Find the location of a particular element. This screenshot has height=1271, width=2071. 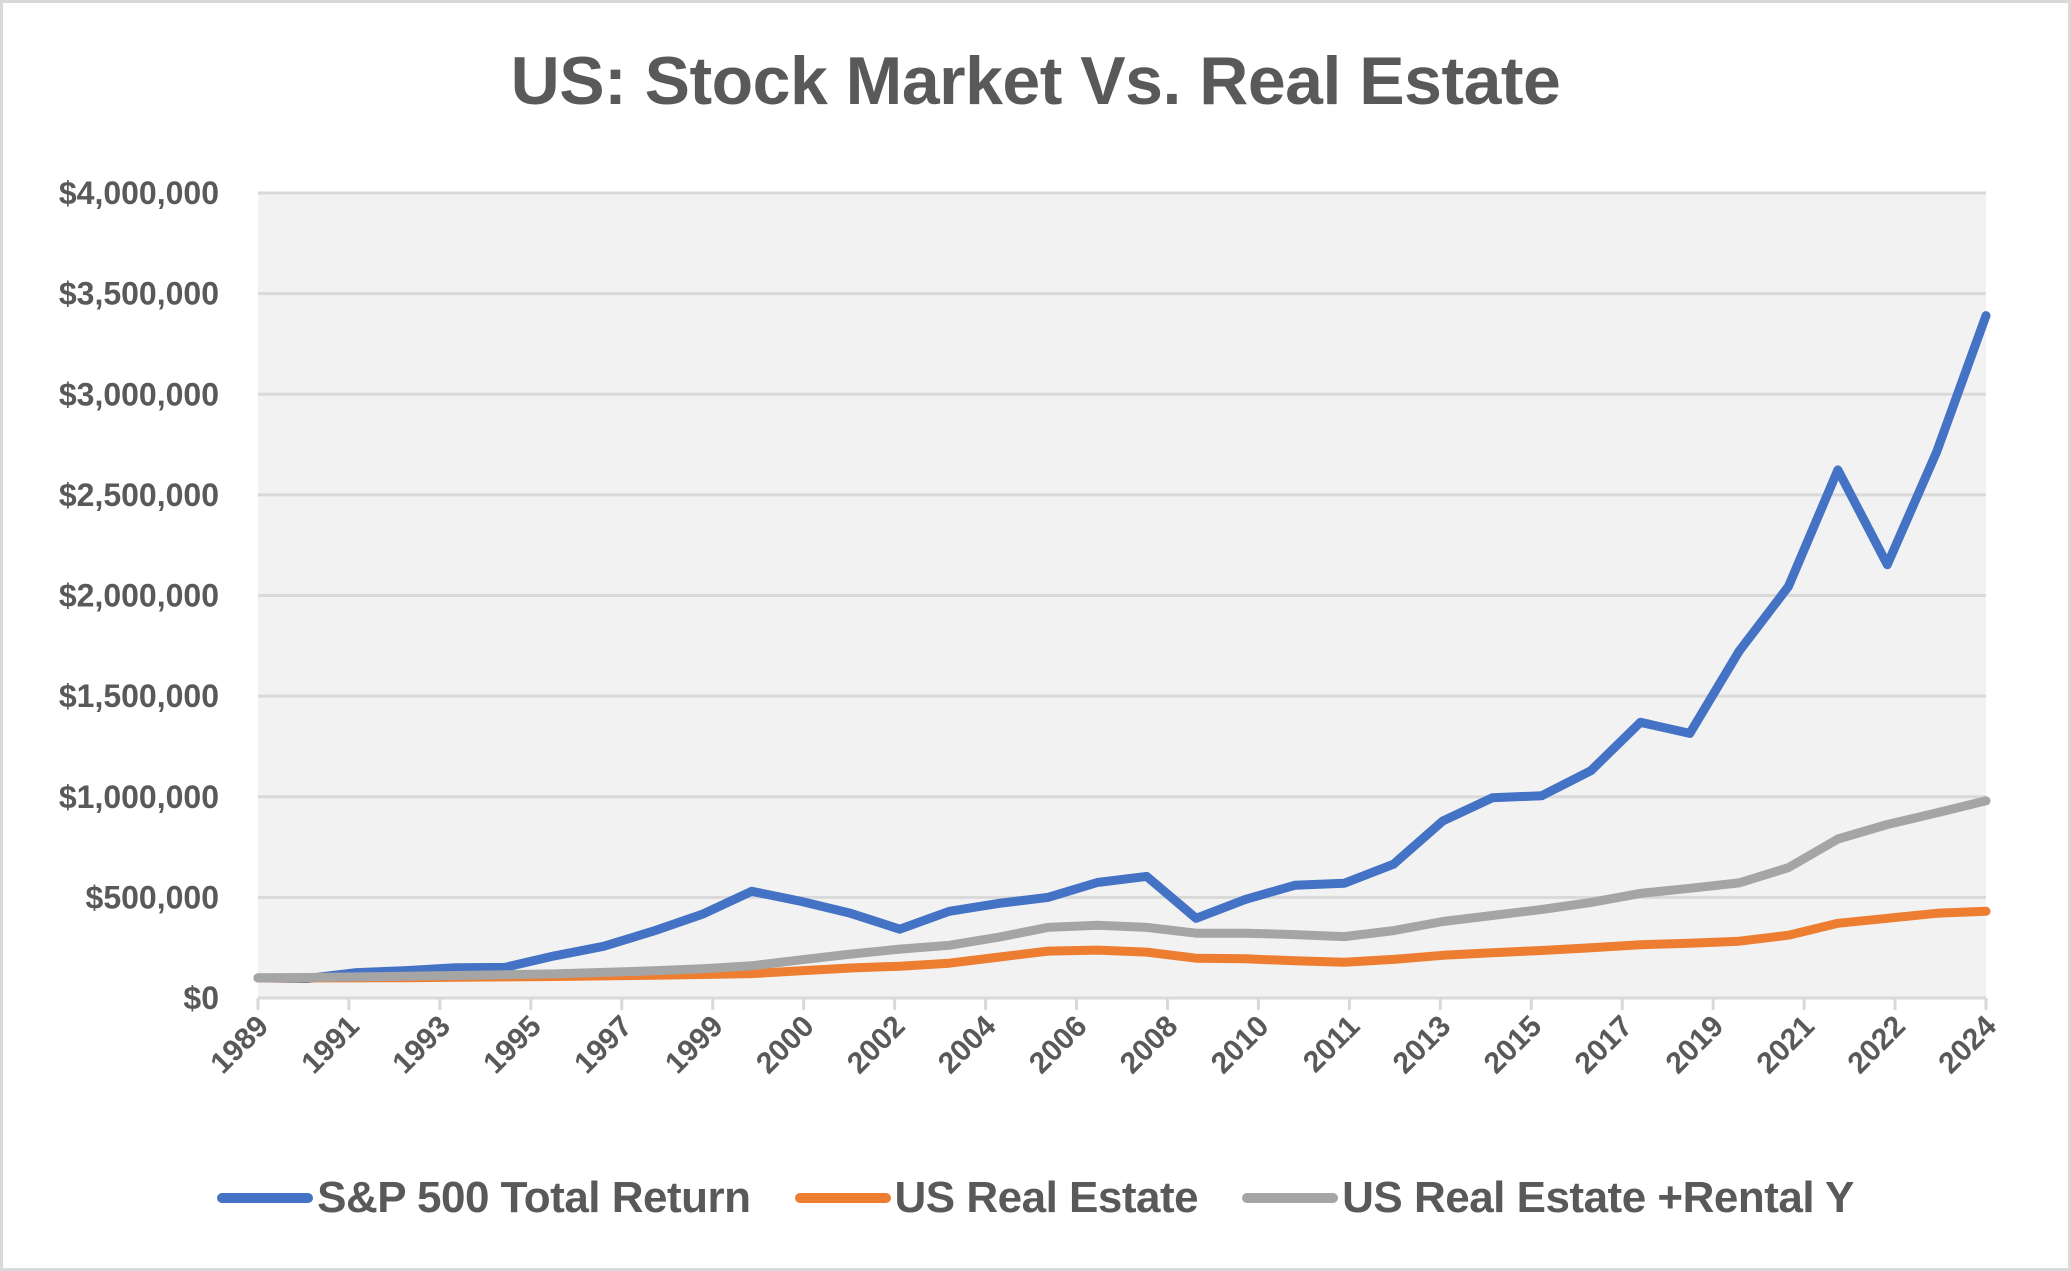

y-tick-label: $3,500,000 is located at coordinates (139, 294).